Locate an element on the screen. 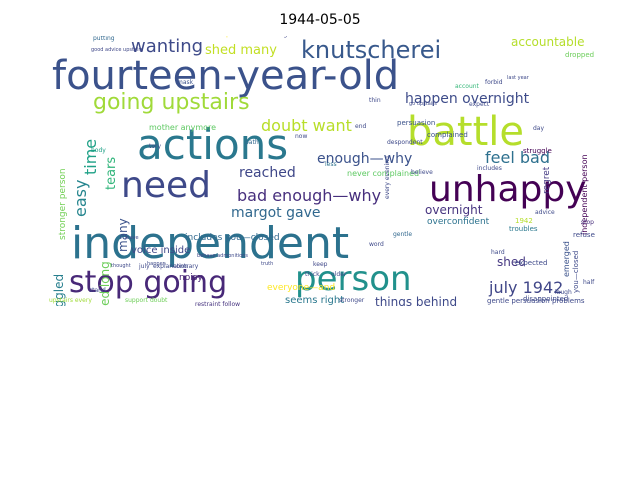  cloud-word: tory is located at coordinates (155, 146).